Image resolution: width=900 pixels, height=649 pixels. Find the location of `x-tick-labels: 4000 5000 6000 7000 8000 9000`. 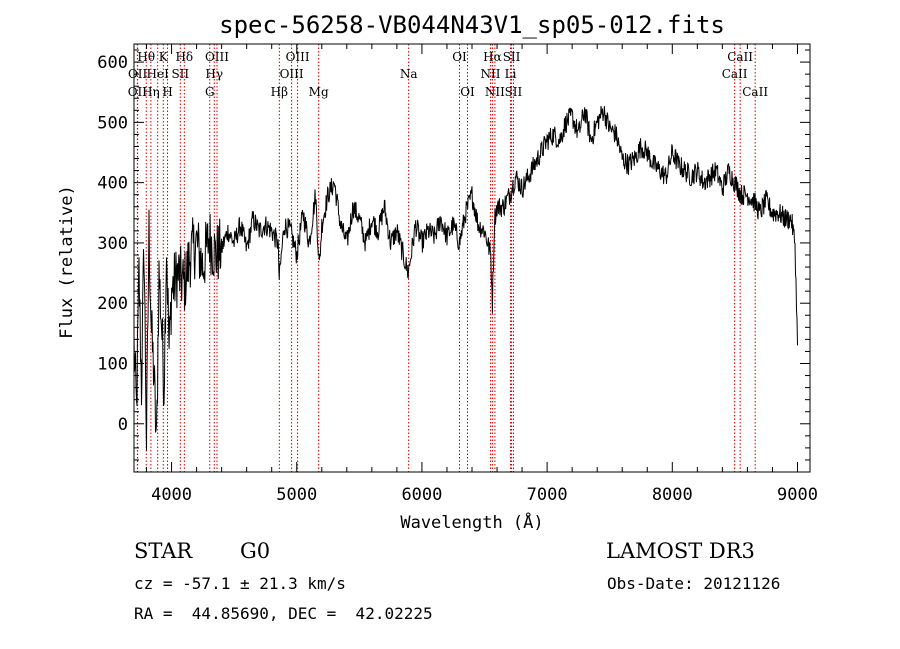

x-tick-labels: 4000 5000 6000 7000 8000 9000 is located at coordinates (484, 495).